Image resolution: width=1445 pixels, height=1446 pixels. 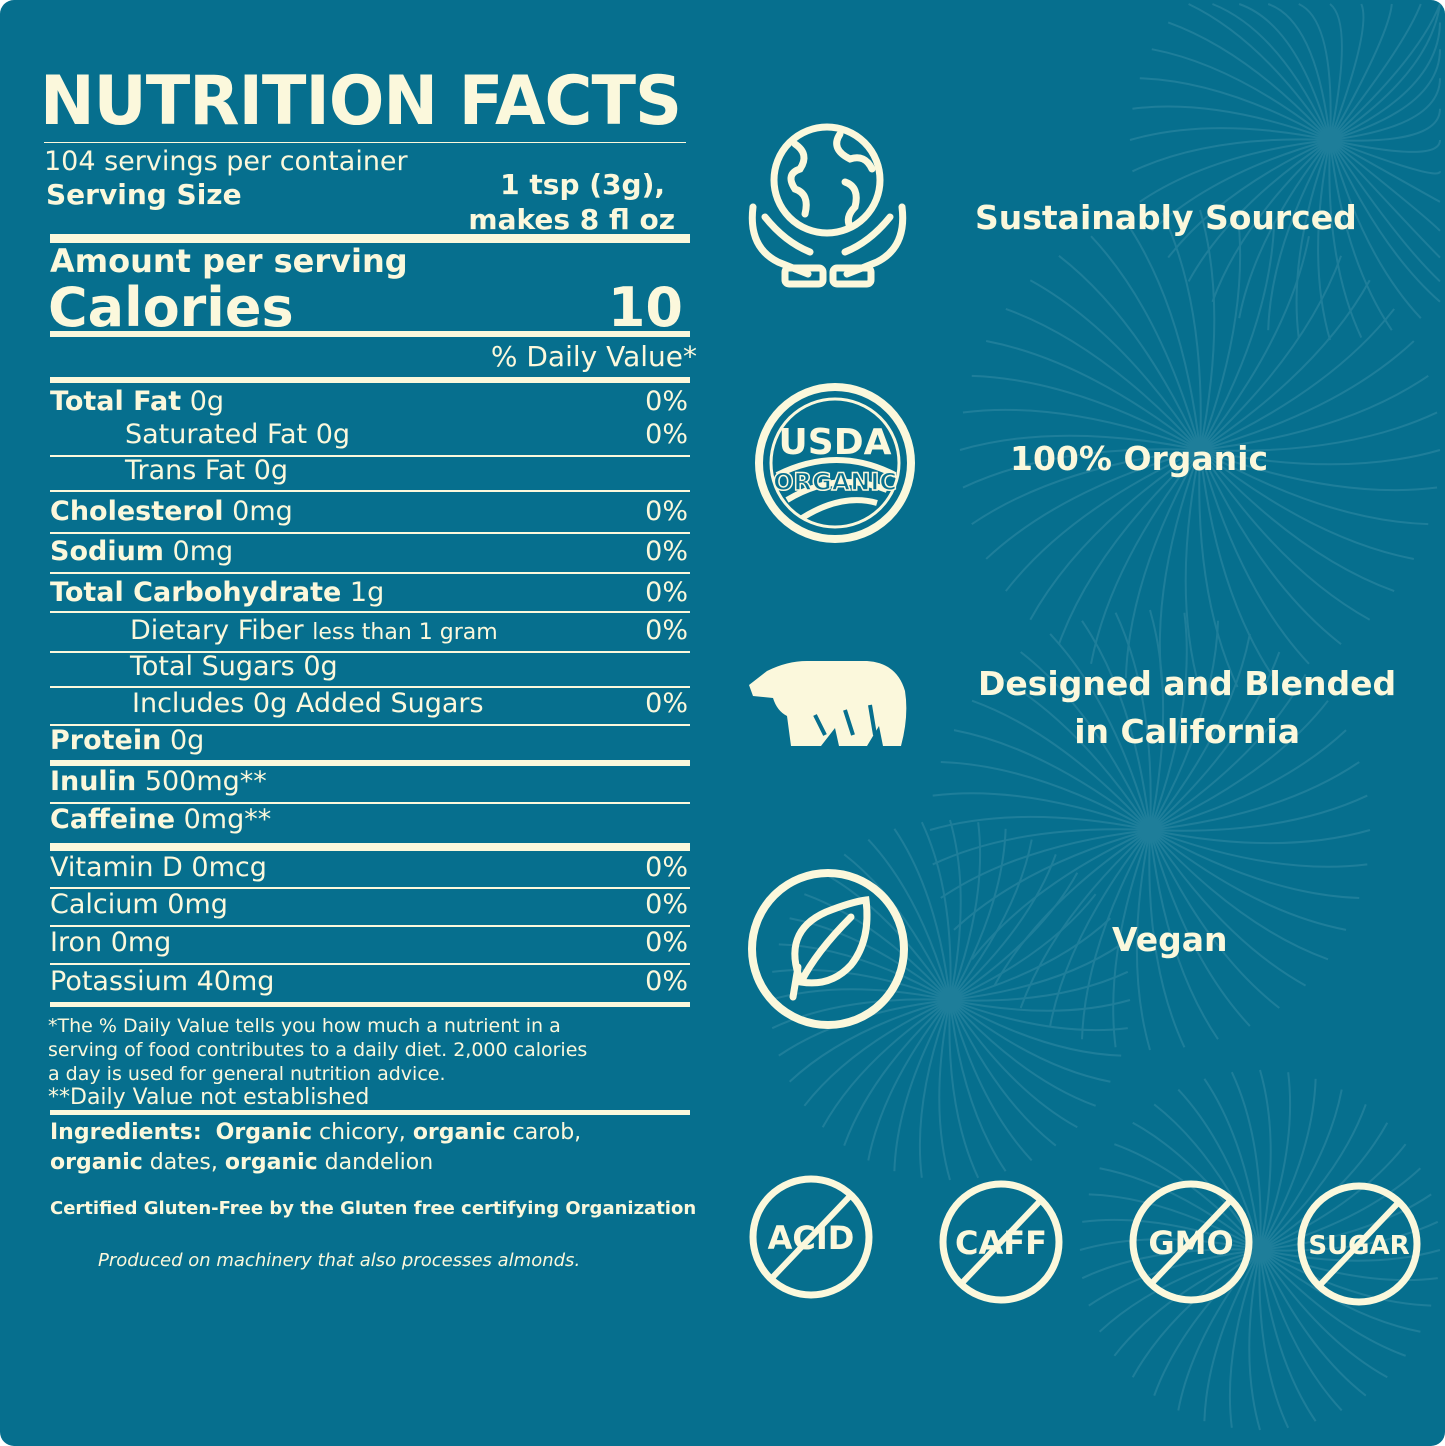 What do you see at coordinates (209, 1097) in the screenshot?
I see `footnote-line: **Daily Value not established` at bounding box center [209, 1097].